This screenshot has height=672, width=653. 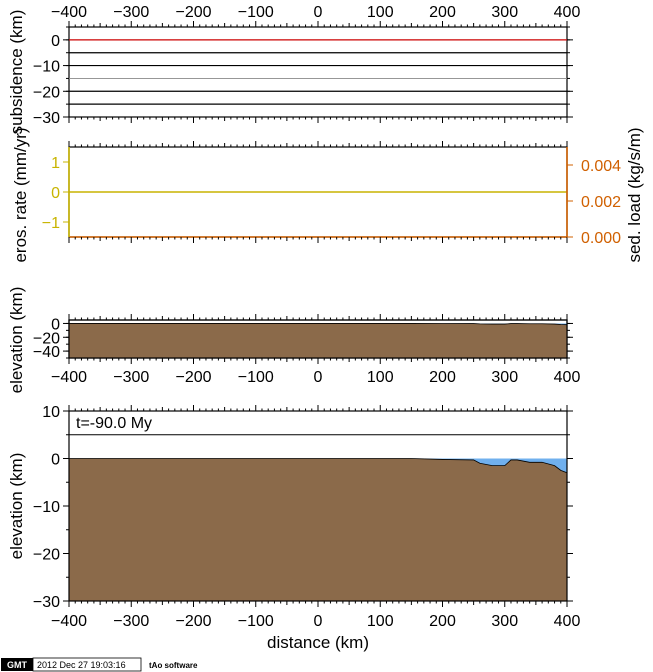 What do you see at coordinates (380, 12) in the screenshot?
I see `subsidence-xtick-label: 100` at bounding box center [380, 12].